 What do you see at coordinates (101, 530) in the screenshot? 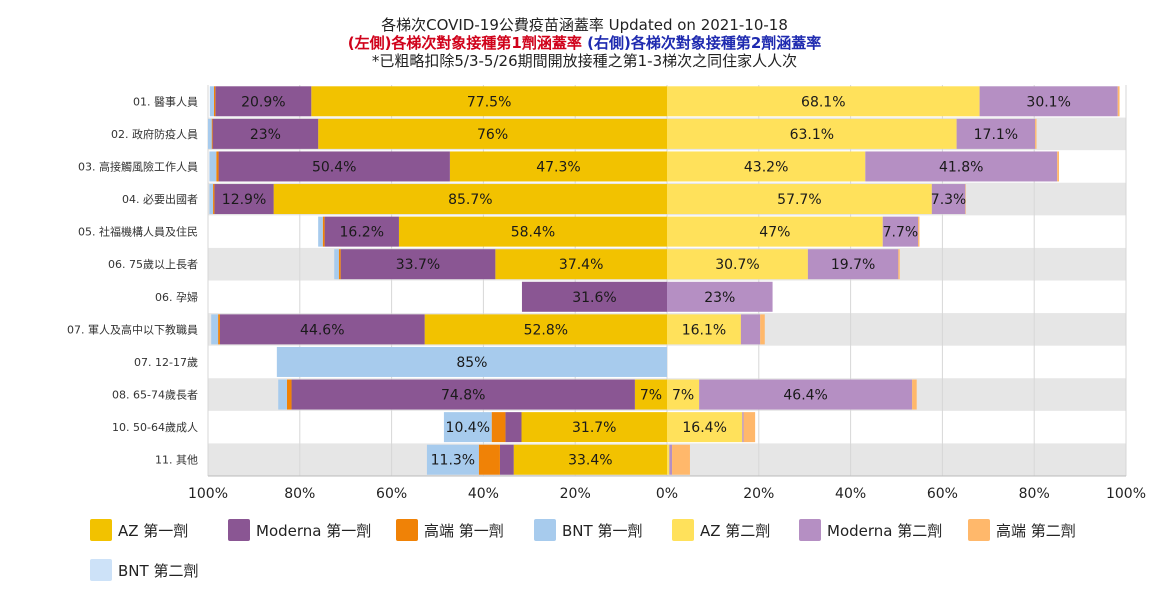
I see `legend-swatch-az1` at bounding box center [101, 530].